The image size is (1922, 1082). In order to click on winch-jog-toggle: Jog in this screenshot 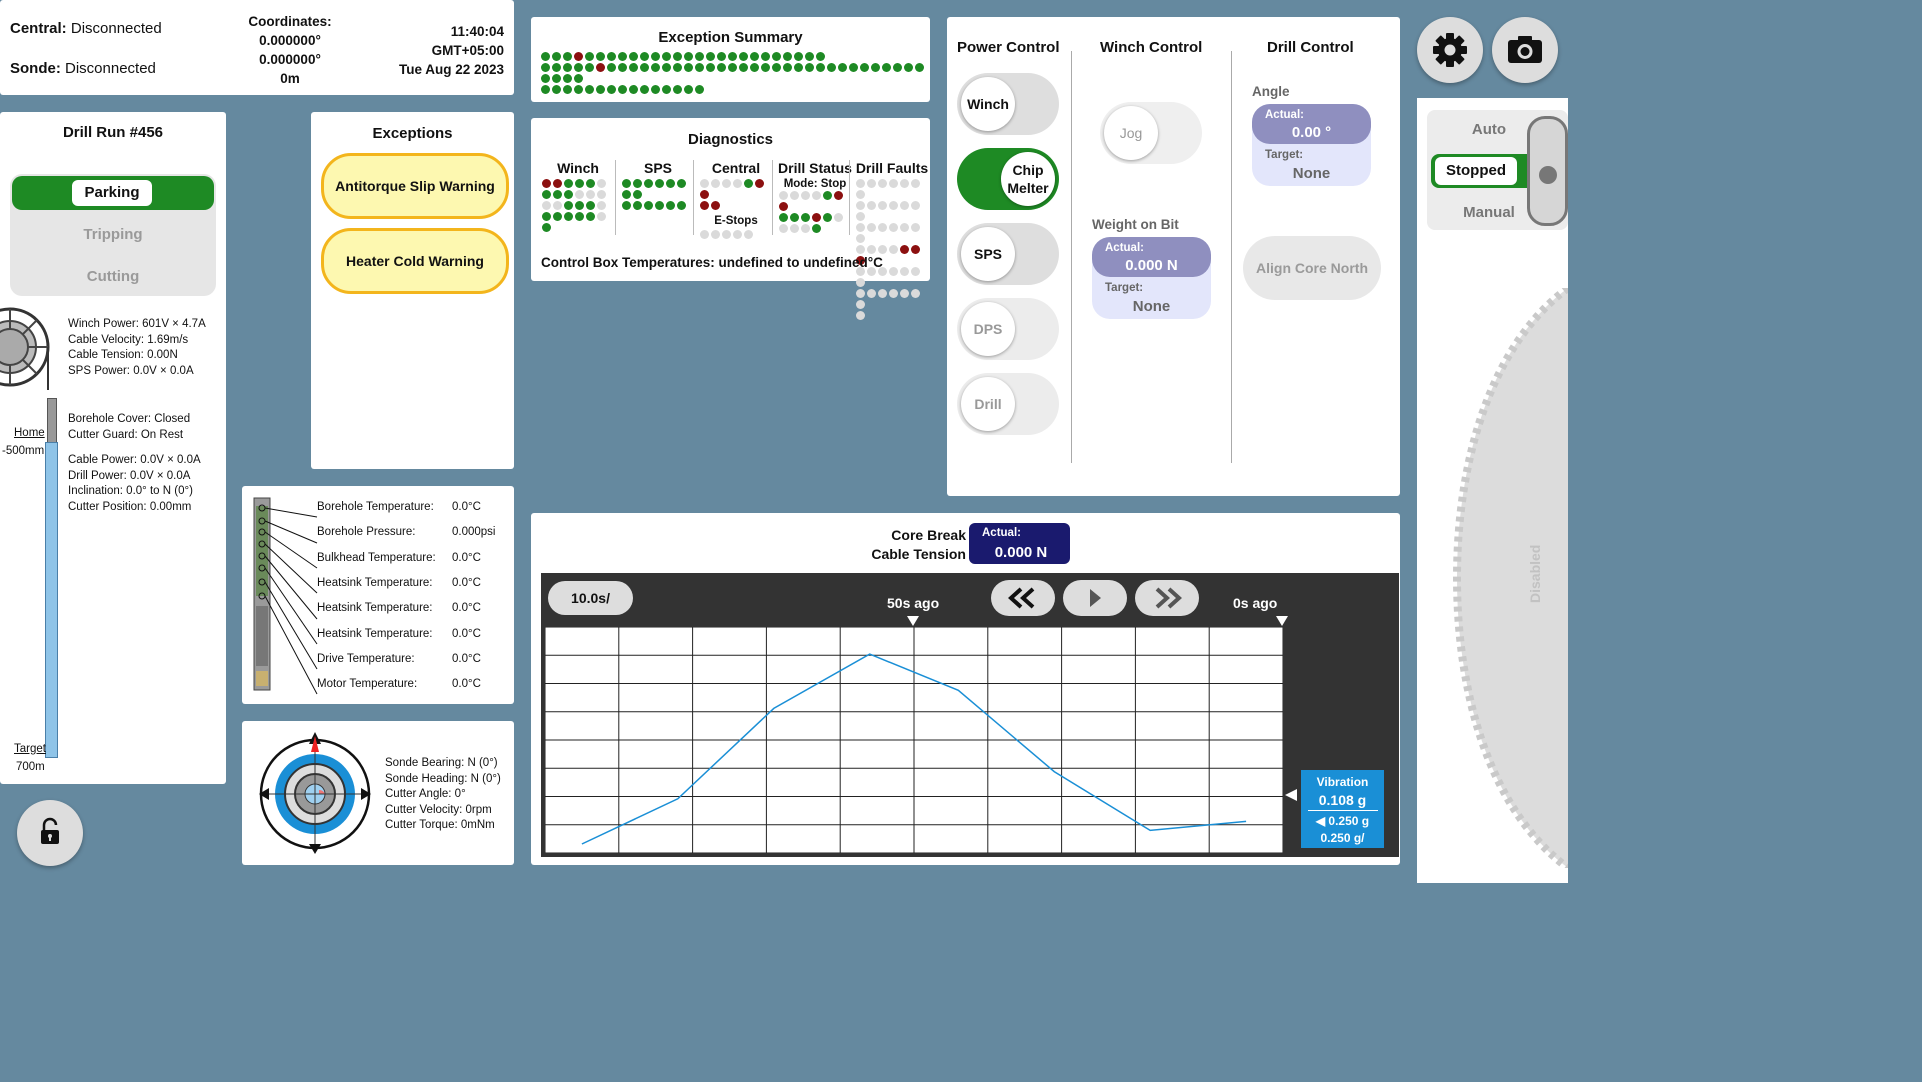, I will do `click(1151, 133)`.